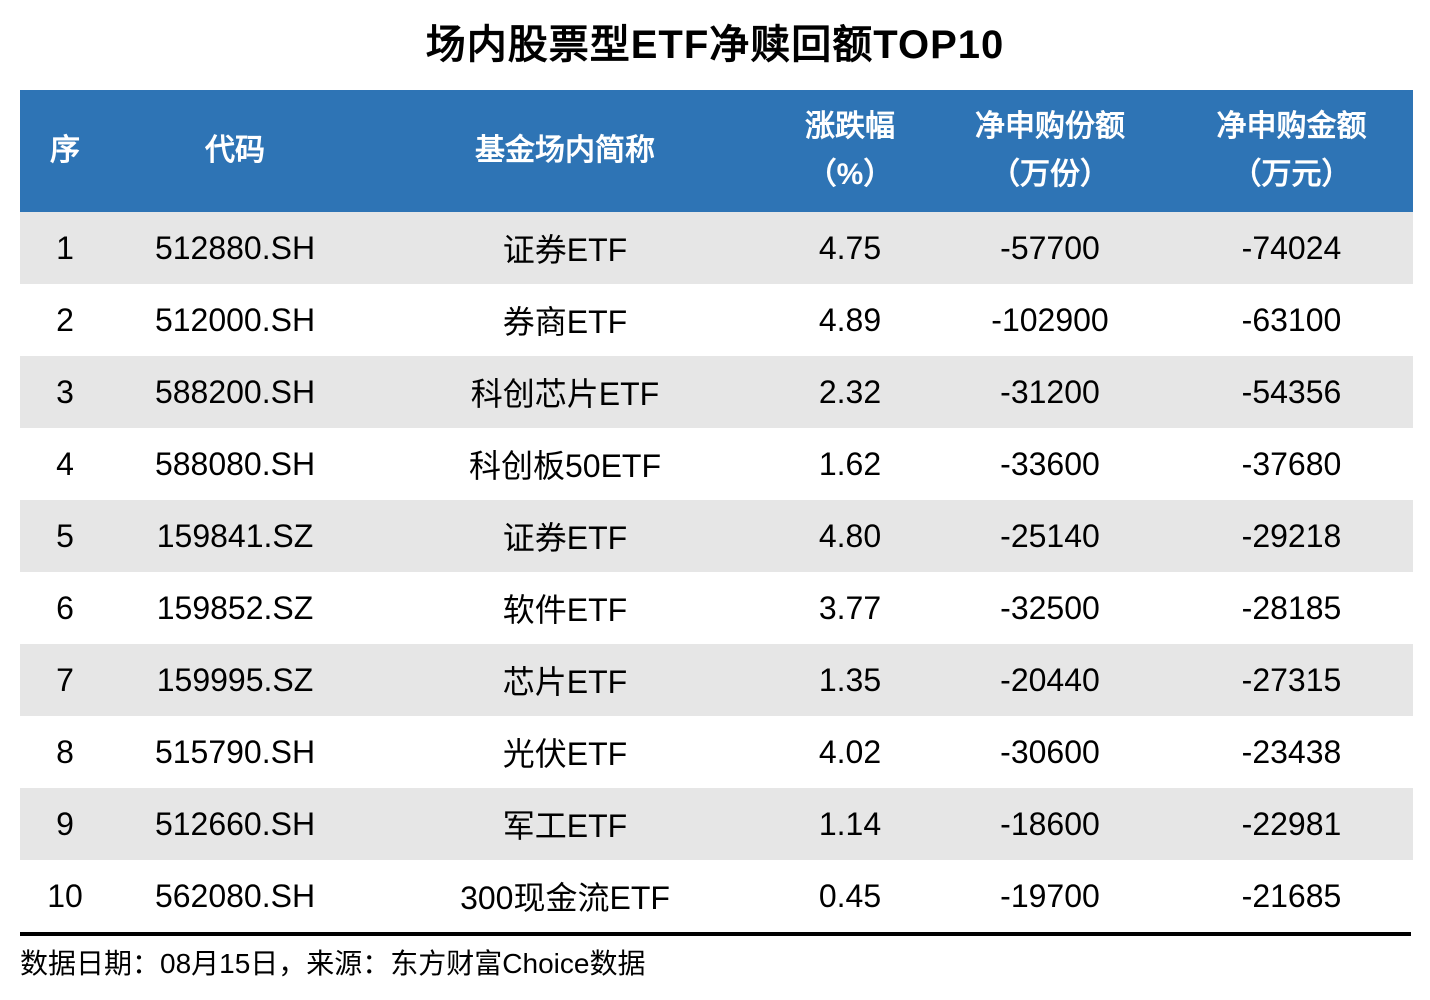 Image resolution: width=1430 pixels, height=1000 pixels. Describe the element at coordinates (565, 466) in the screenshot. I see `table-cell: 科创板50ETF` at that location.